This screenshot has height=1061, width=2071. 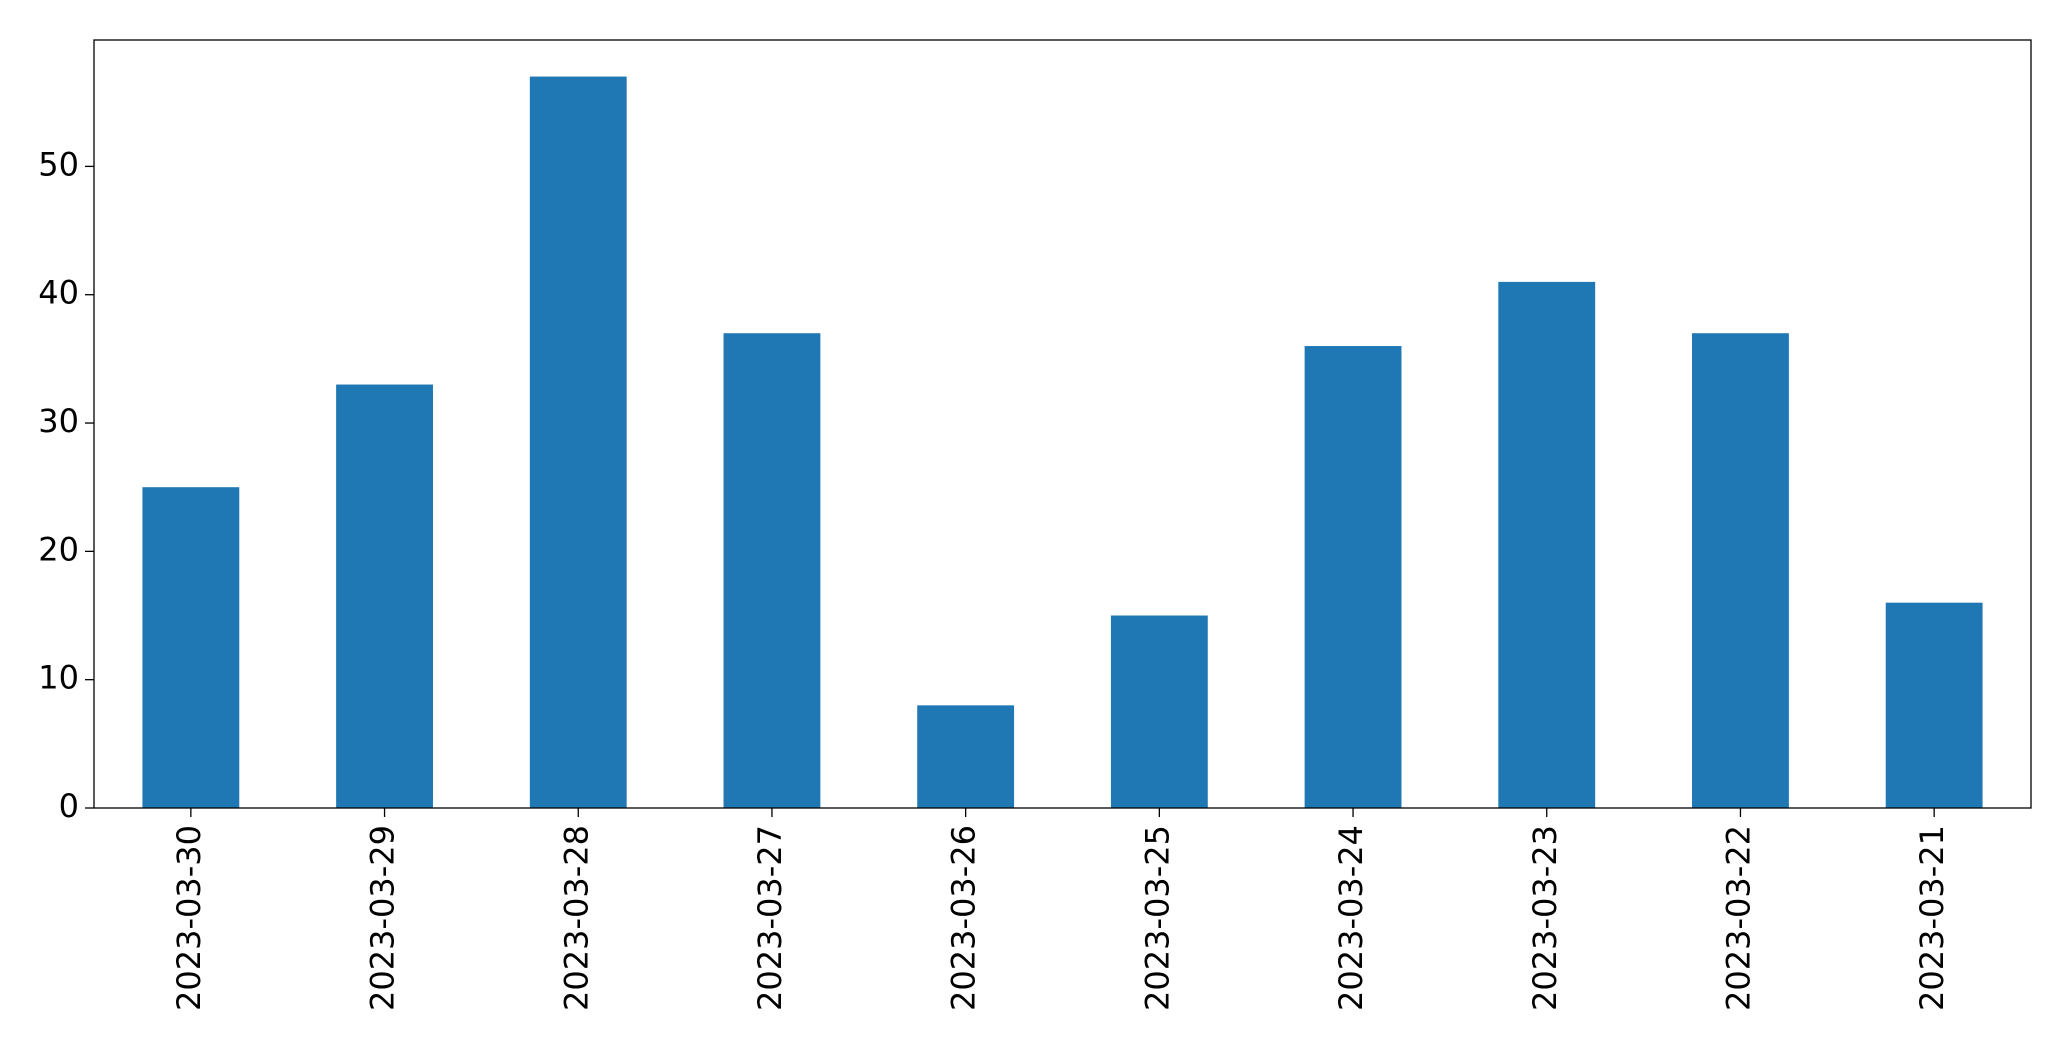 I want to click on x-tick-label: 2023-03-25, so click(x=1157, y=918).